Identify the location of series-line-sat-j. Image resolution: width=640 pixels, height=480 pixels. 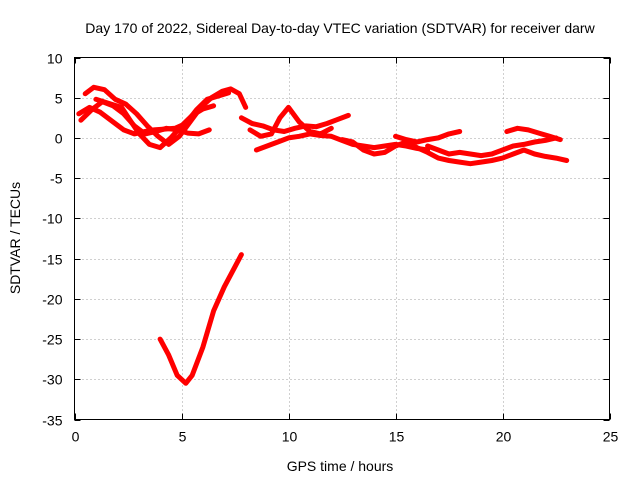
(492, 147).